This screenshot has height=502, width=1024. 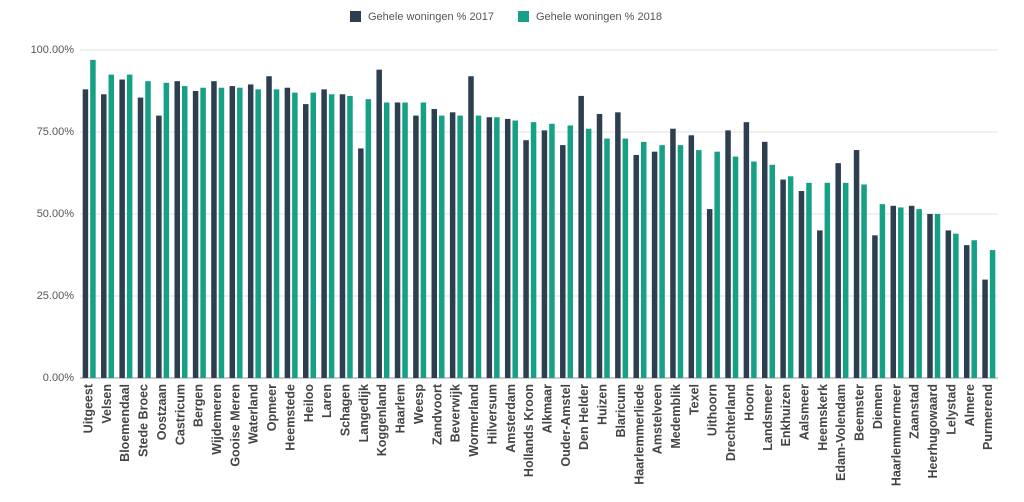 I want to click on x-tick-label: Castricum, so click(x=180, y=414).